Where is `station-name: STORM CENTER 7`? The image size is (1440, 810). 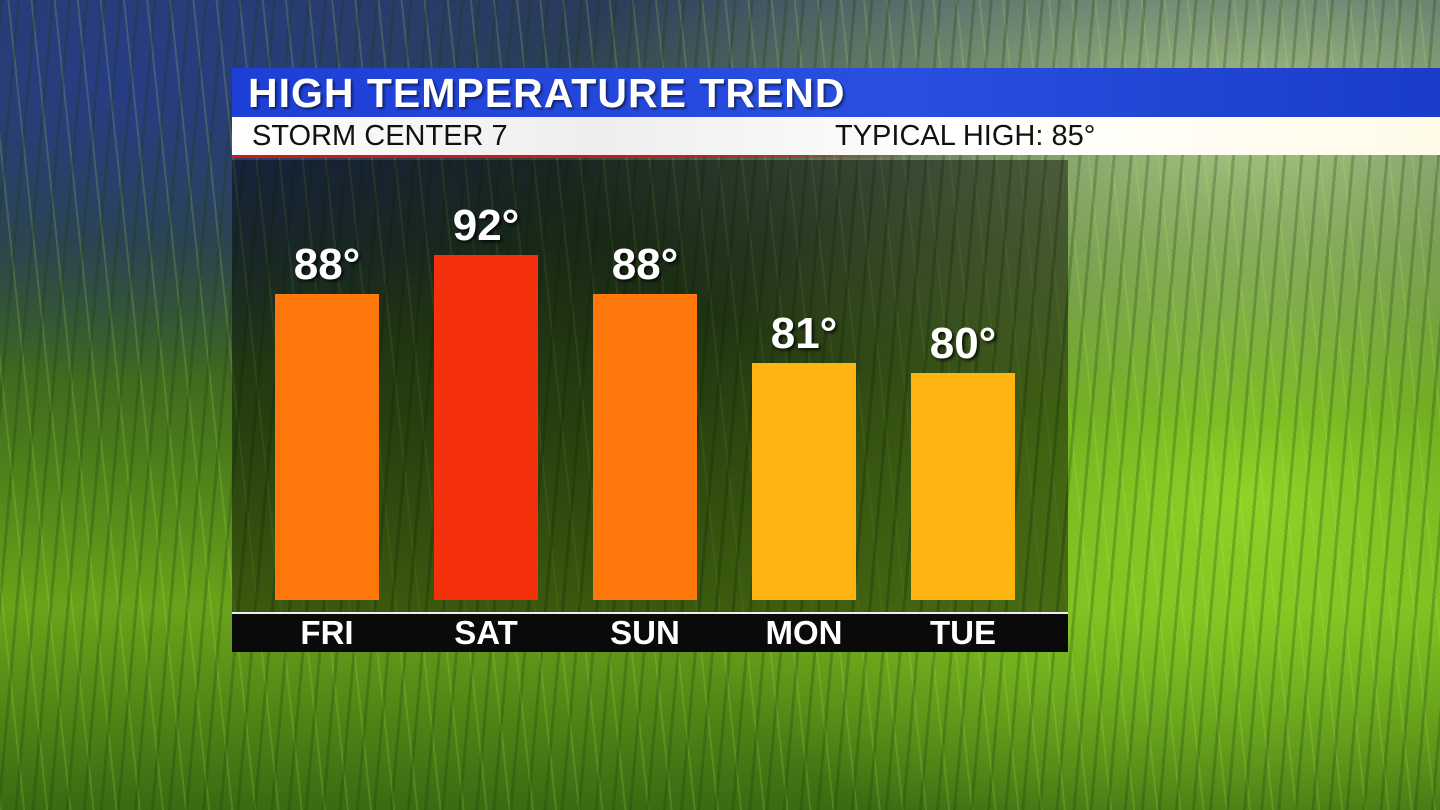
station-name: STORM CENTER 7 is located at coordinates (380, 136).